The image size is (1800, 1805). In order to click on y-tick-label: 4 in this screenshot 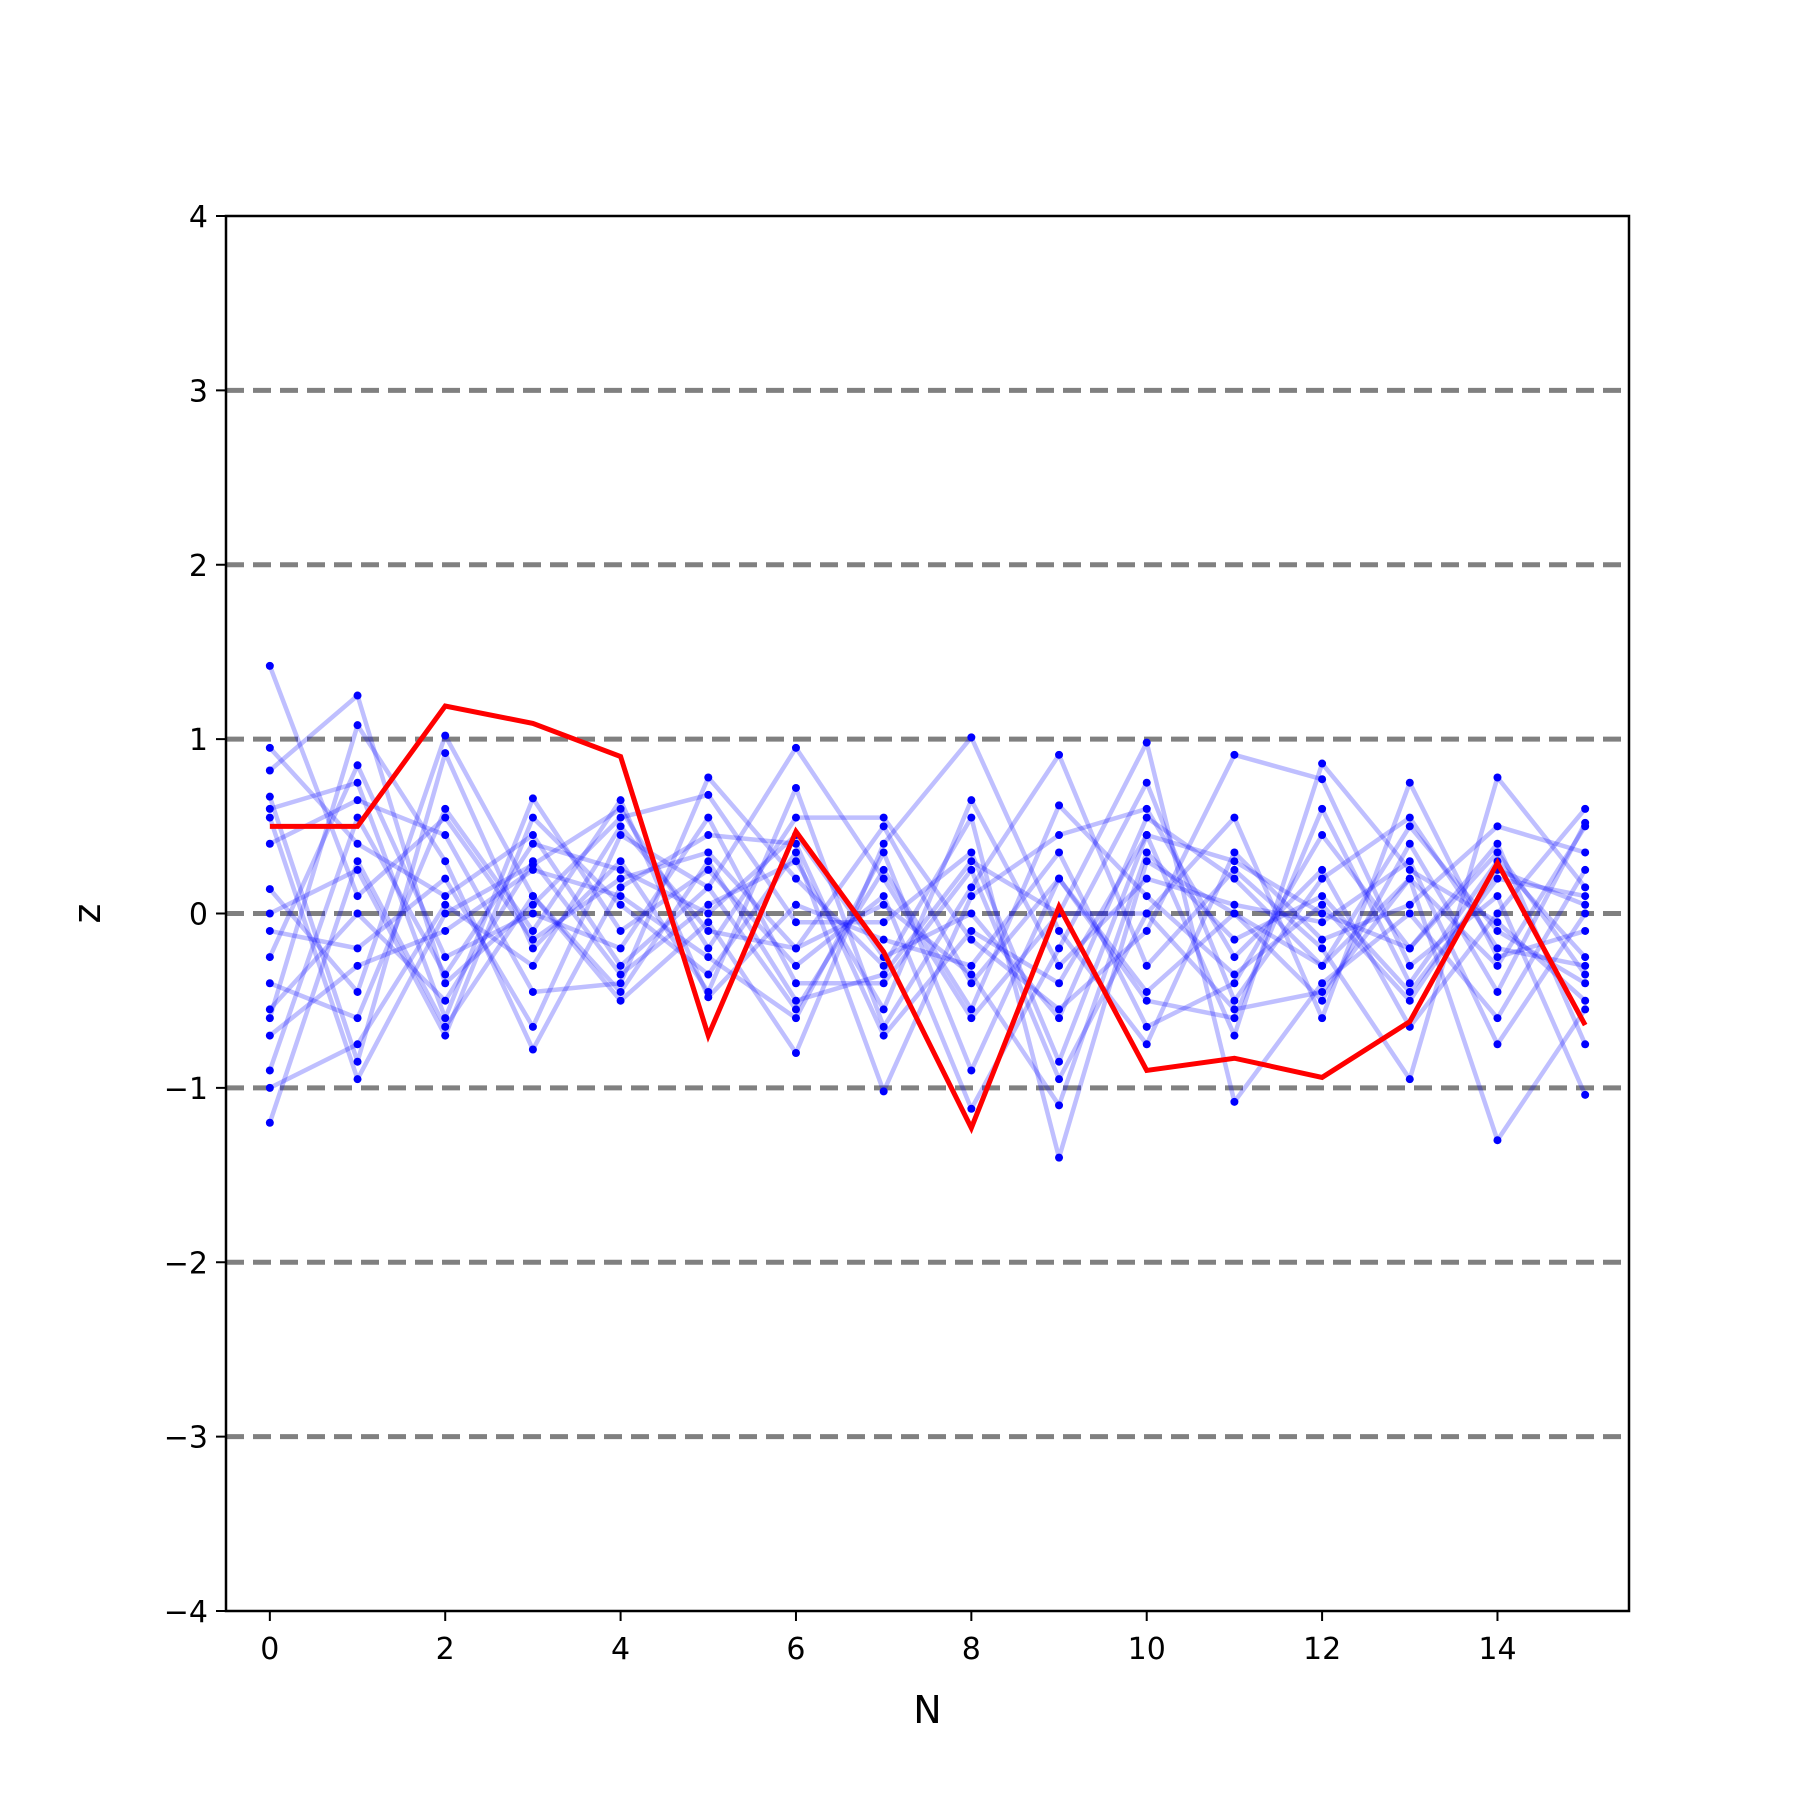, I will do `click(198, 217)`.